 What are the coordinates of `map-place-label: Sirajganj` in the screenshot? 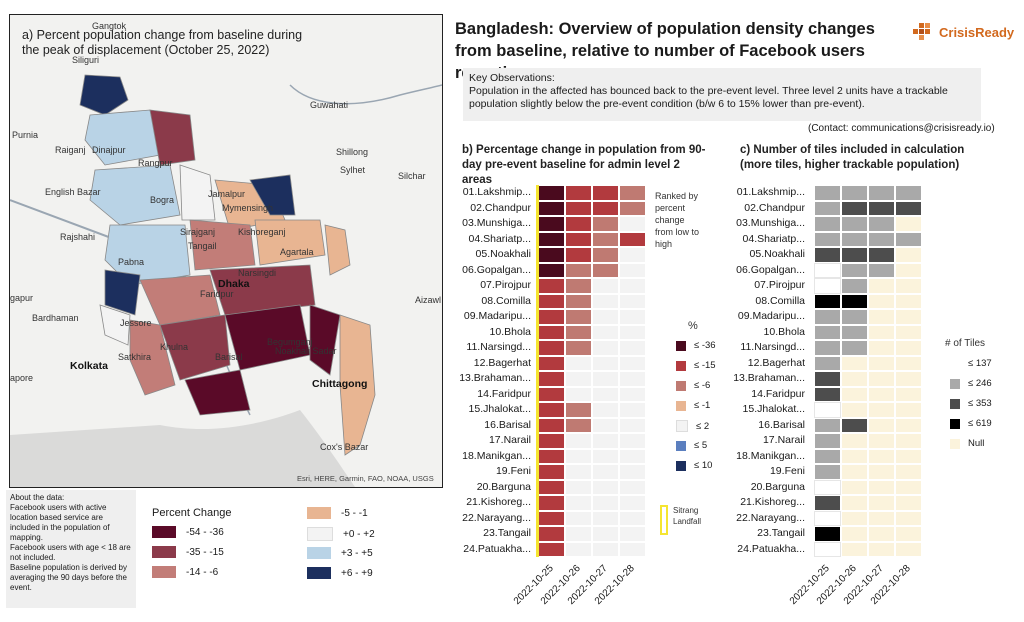 It's located at (198, 232).